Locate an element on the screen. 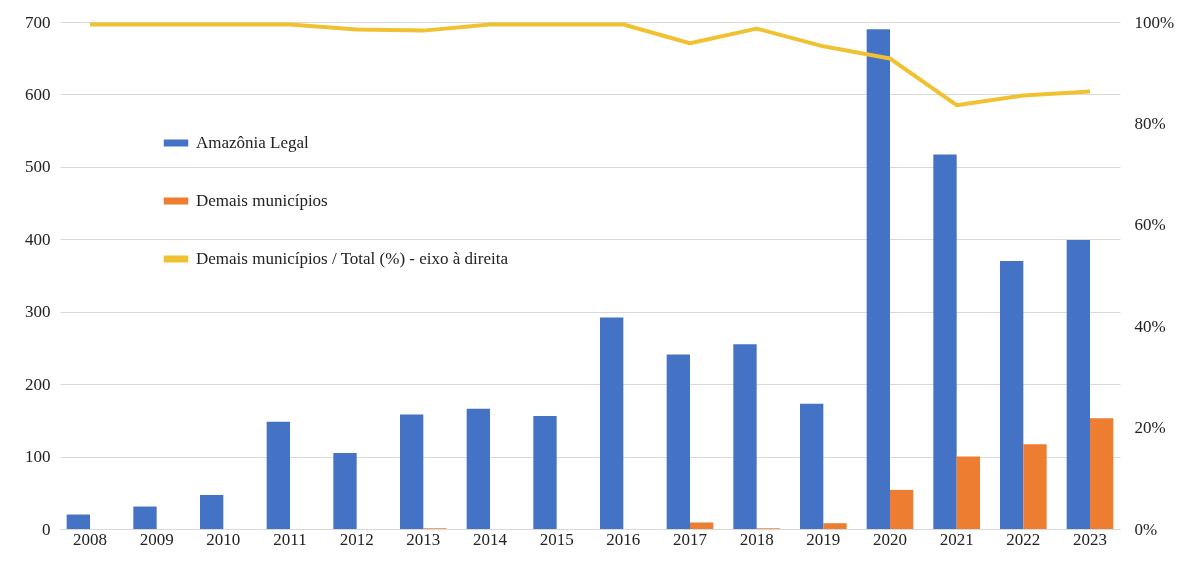 Image resolution: width=1204 pixels, height=567 pixels. x-tick-label: 2013 is located at coordinates (423, 539).